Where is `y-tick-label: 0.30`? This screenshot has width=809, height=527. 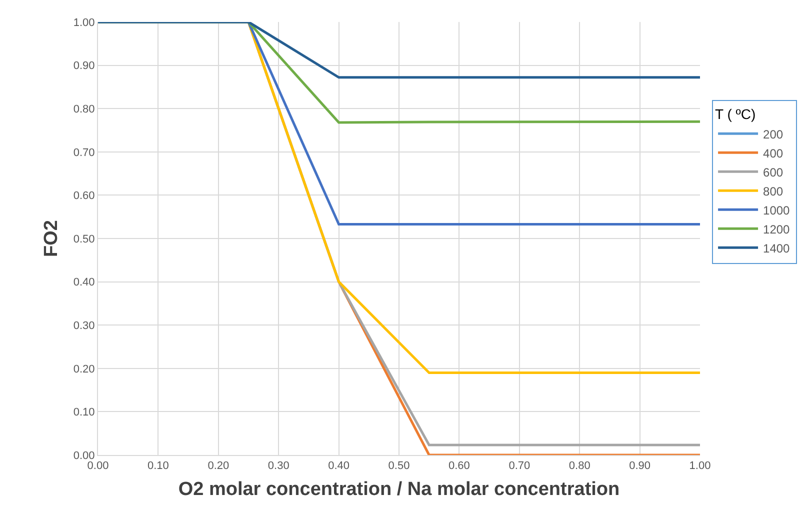 y-tick-label: 0.30 is located at coordinates (84, 326).